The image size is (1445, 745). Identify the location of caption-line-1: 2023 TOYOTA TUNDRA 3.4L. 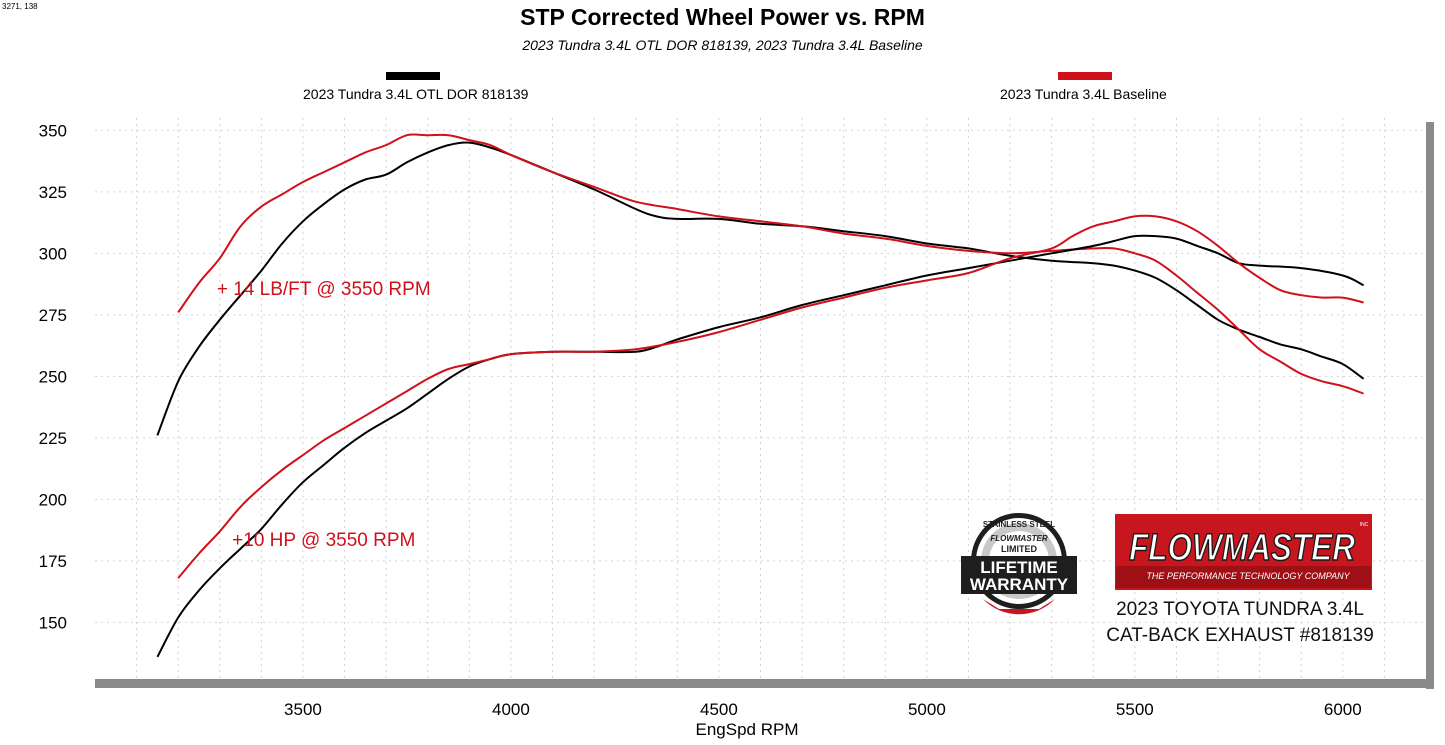
(1240, 609).